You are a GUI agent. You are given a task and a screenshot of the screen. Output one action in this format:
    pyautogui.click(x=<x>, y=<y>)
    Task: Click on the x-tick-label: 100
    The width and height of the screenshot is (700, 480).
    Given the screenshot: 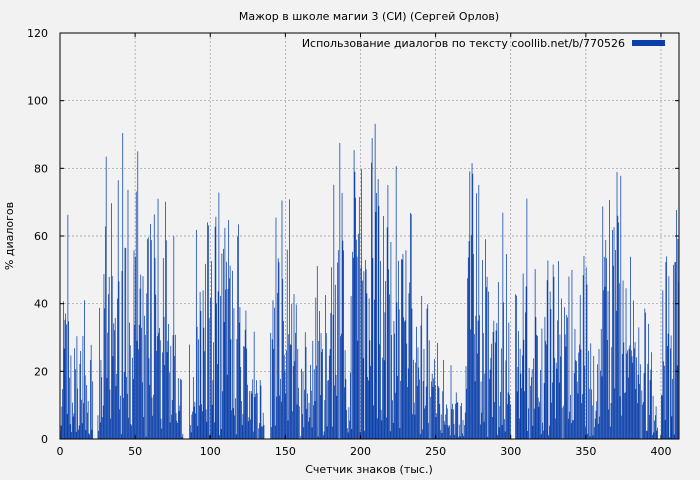 What is the action you would take?
    pyautogui.click(x=210, y=451)
    